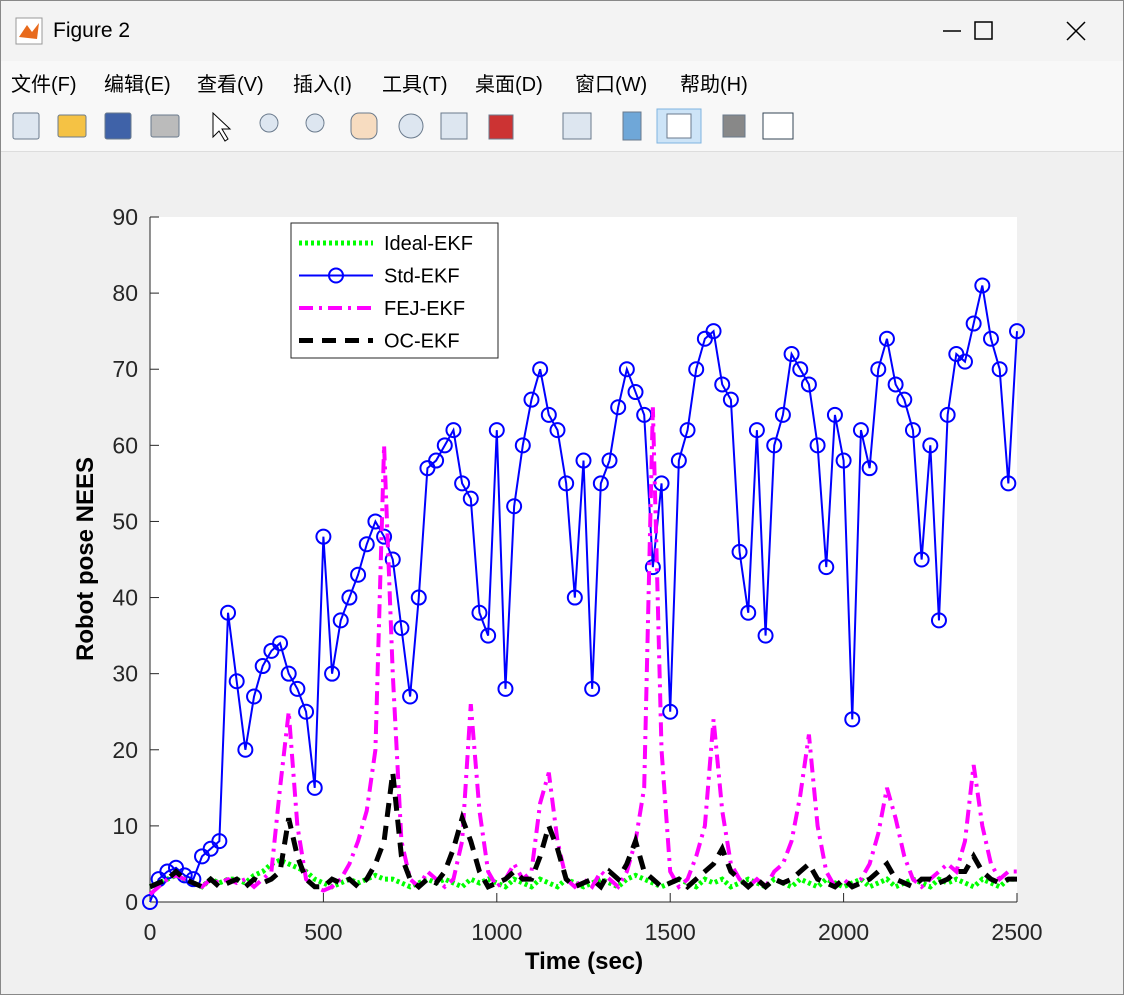  What do you see at coordinates (983, 30) in the screenshot?
I see `maximize` at bounding box center [983, 30].